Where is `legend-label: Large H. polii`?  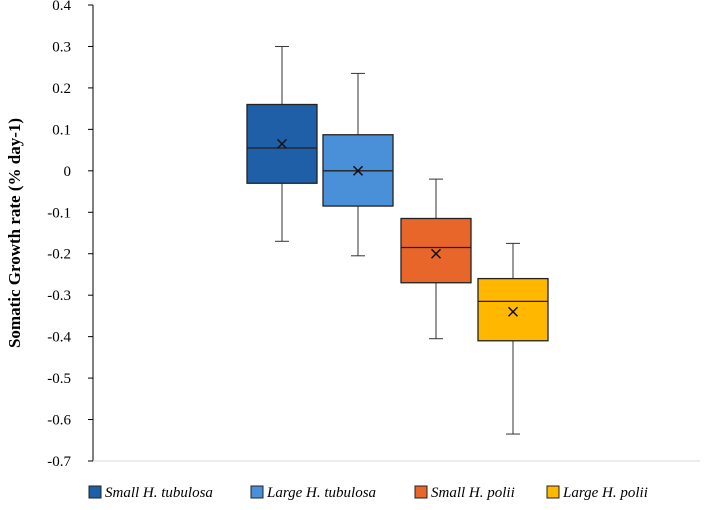
legend-label: Large H. polii is located at coordinates (605, 493).